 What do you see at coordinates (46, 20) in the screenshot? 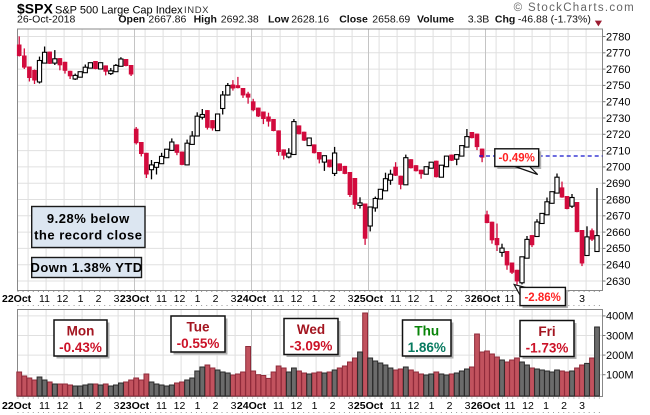
I see `svg-text: 26-Oct-2018` at bounding box center [46, 20].